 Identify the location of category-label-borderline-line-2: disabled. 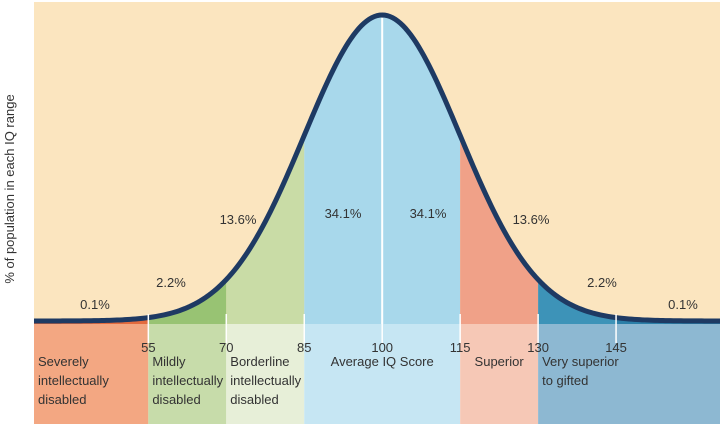
(254, 399).